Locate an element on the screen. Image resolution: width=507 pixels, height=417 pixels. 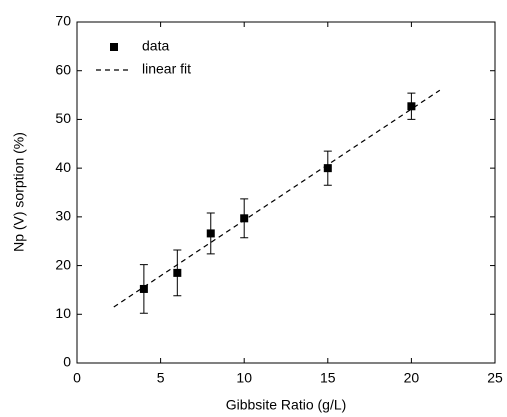
y-tick-label: 30 is located at coordinates (63, 216).